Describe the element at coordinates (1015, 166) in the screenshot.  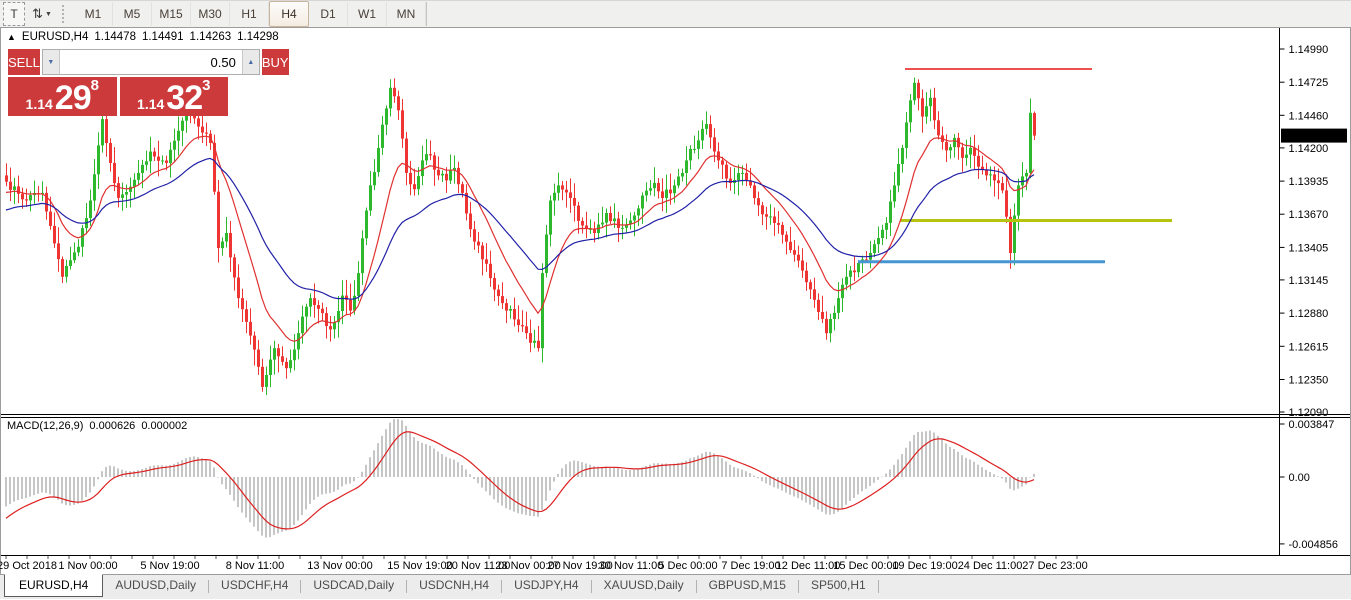
I see `horizontal-lines` at that location.